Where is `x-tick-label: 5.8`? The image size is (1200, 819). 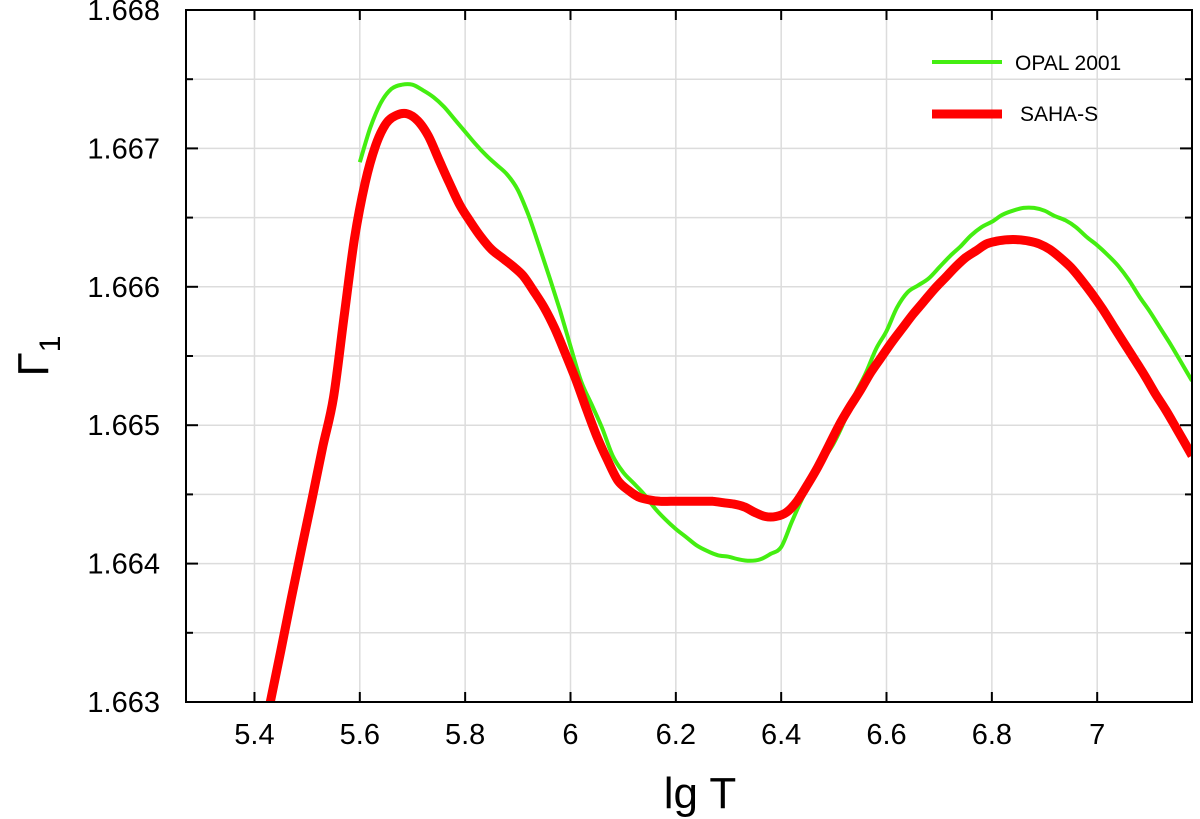 x-tick-label: 5.8 is located at coordinates (465, 735).